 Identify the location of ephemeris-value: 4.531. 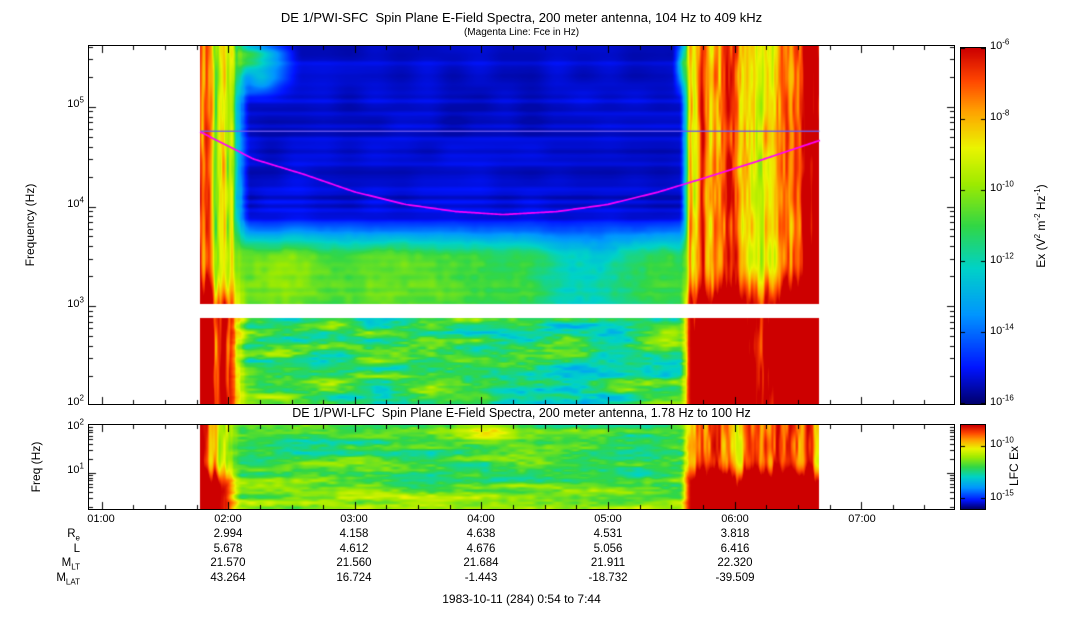
(608, 534).